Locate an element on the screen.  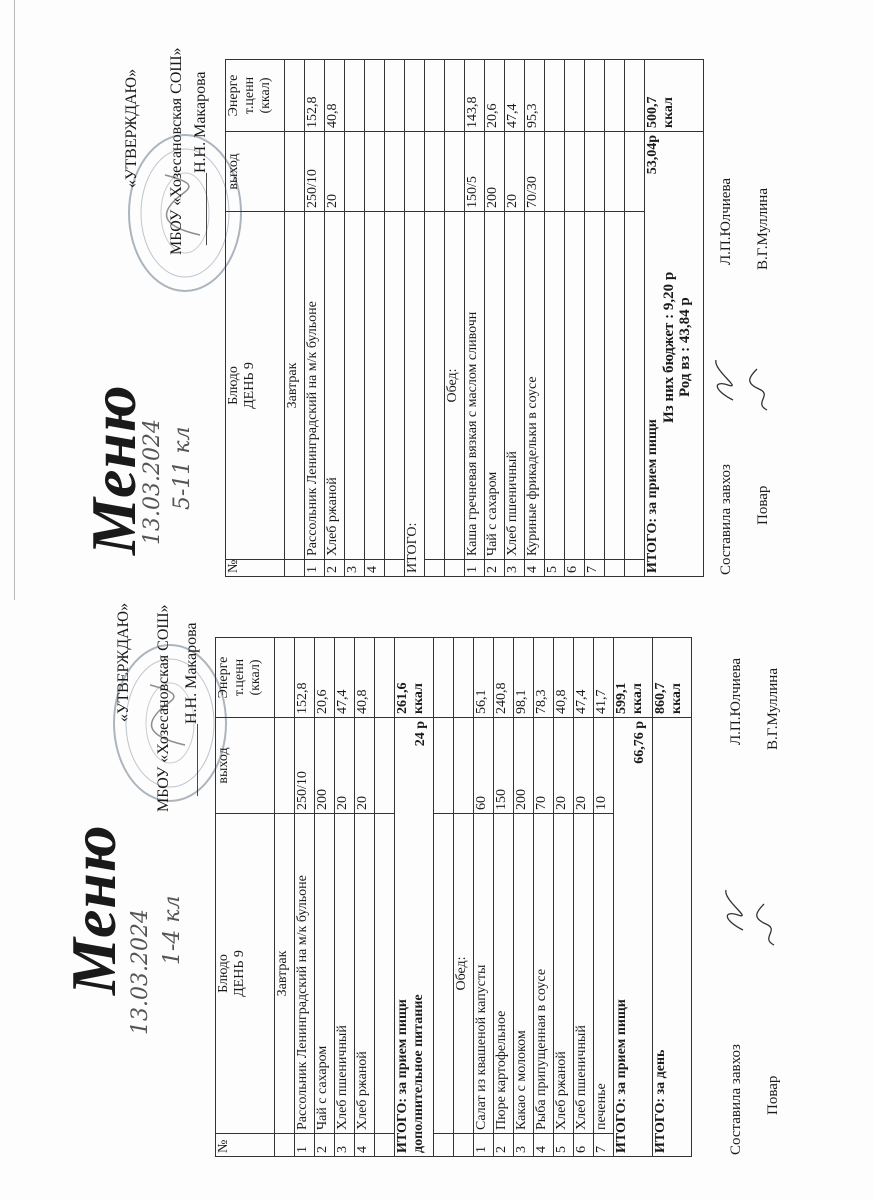
header-day: ДЕНЬ 9 is located at coordinates (239, 973).